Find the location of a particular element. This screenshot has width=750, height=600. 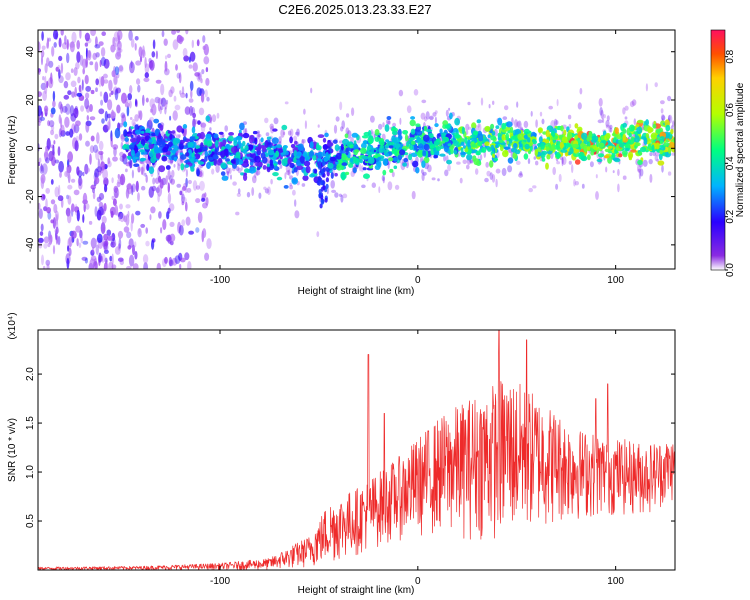

snr-y-tick-label: 0.5 is located at coordinates (30, 521).